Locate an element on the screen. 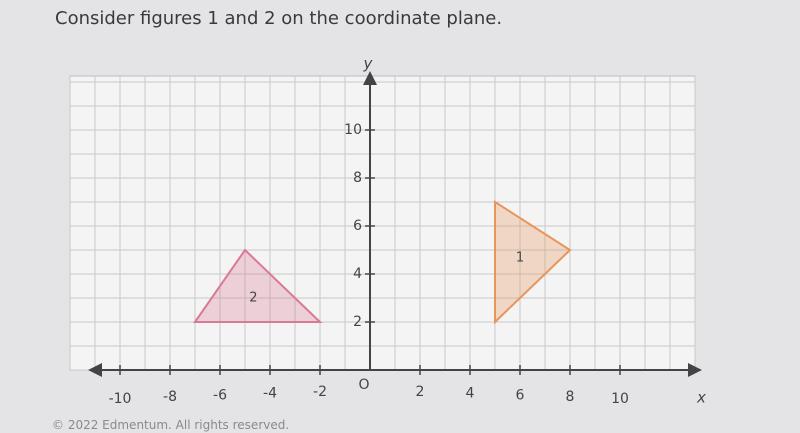 The image size is (800, 433). x-axis-label: x is located at coordinates (701, 398).